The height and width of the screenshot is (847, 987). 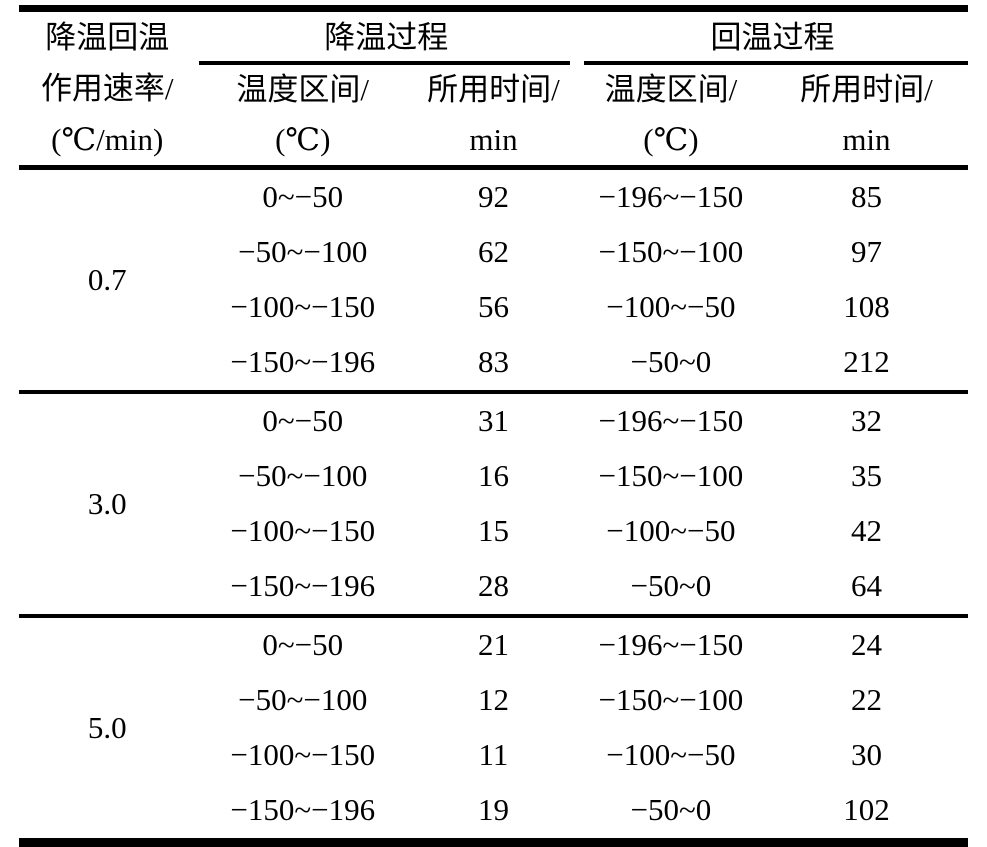 What do you see at coordinates (493, 197) in the screenshot?
I see `cool-time-cell: 92` at bounding box center [493, 197].